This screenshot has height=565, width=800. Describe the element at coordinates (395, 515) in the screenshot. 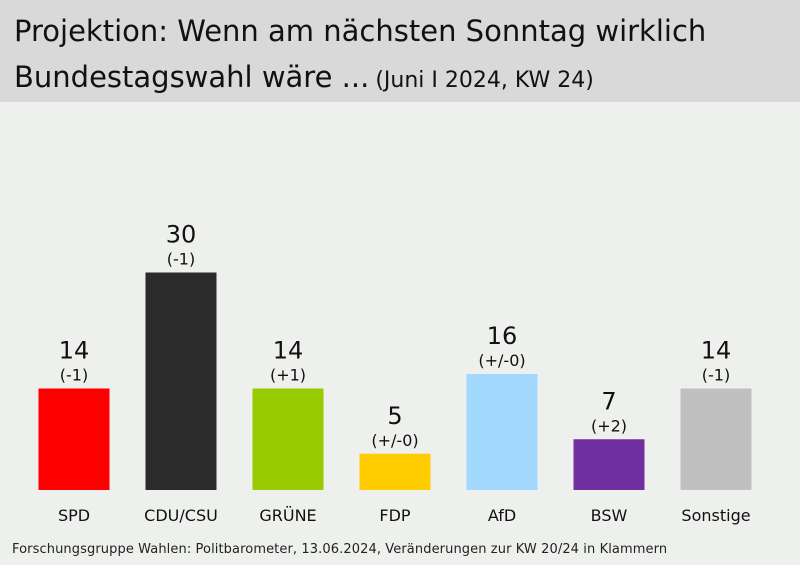

I see `category-label: FDP` at that location.